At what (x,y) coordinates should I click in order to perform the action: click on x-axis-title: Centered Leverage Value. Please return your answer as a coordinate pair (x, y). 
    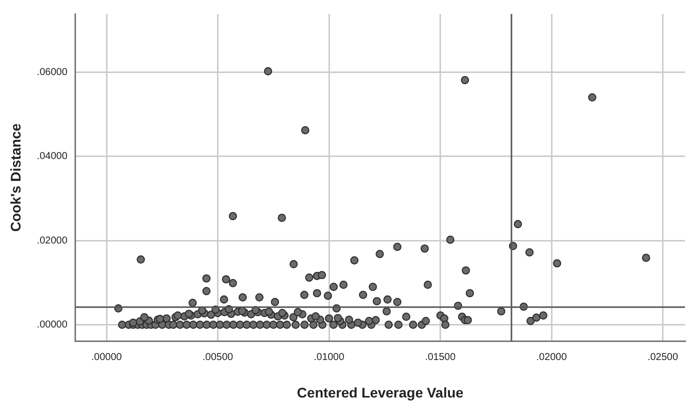
    Looking at the image, I should click on (380, 392).